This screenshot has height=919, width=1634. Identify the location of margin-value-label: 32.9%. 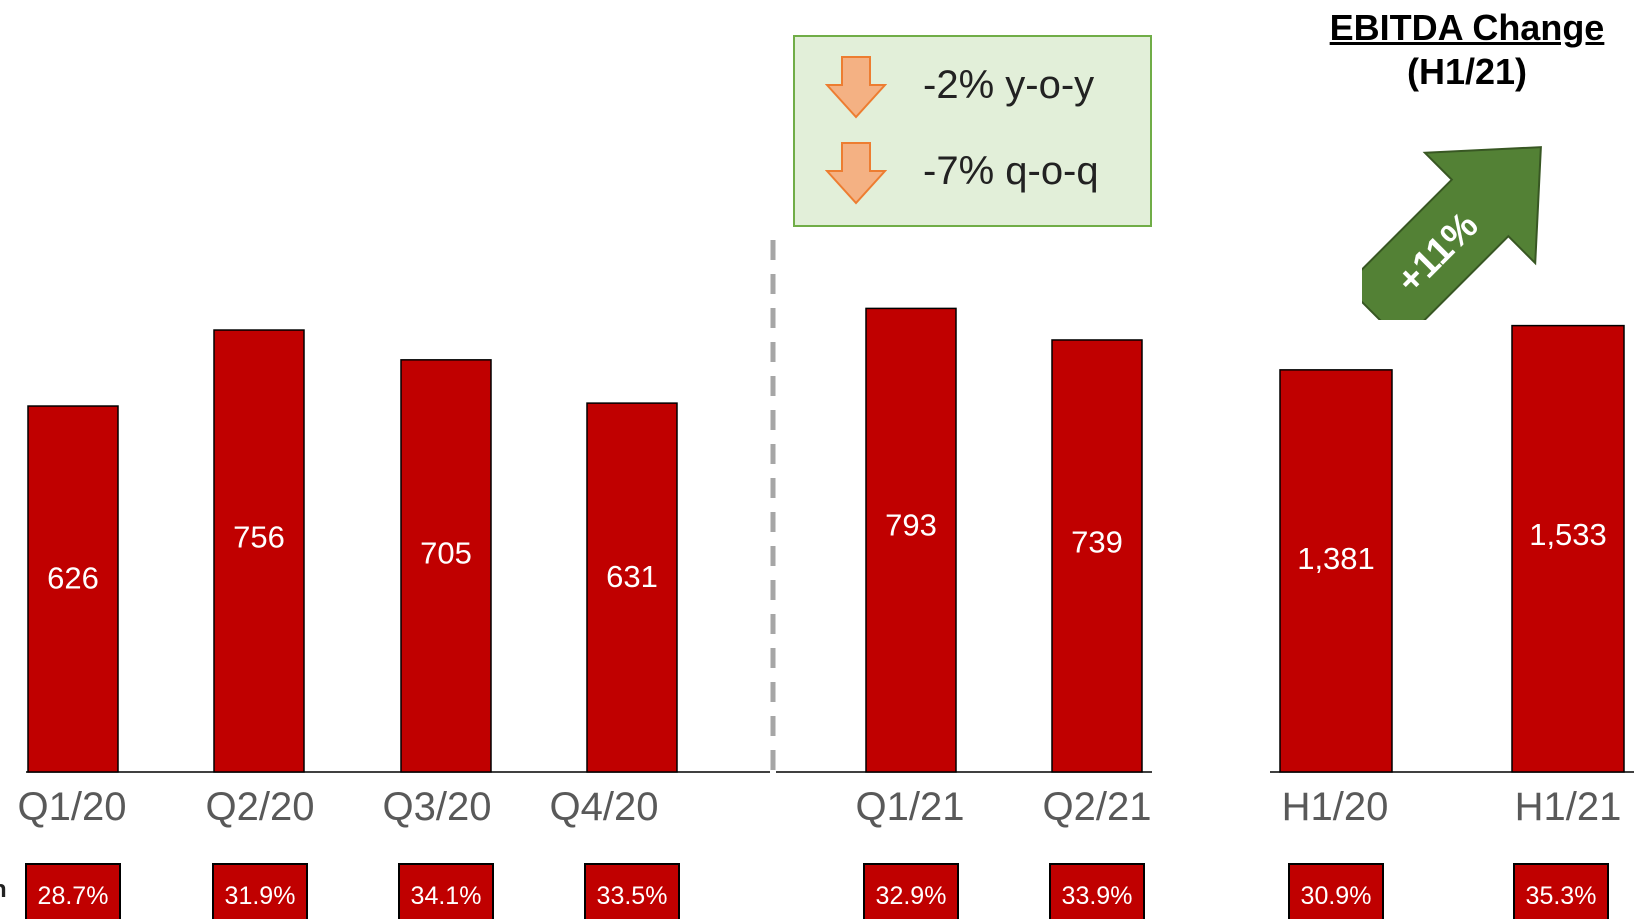
(911, 896).